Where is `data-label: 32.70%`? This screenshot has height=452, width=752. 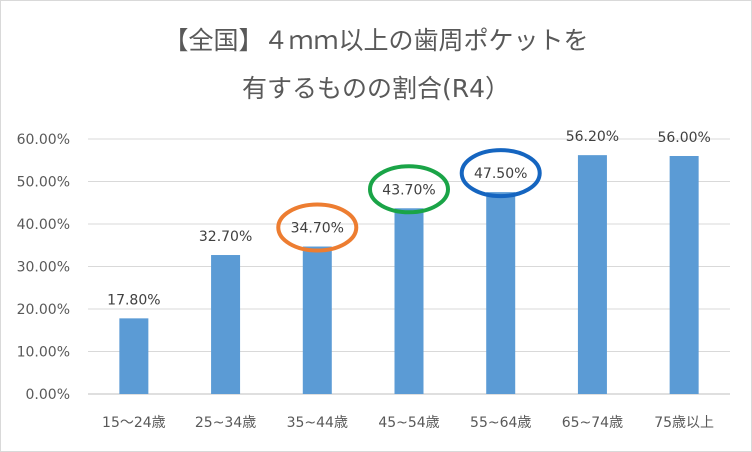
data-label: 32.70% is located at coordinates (225, 237).